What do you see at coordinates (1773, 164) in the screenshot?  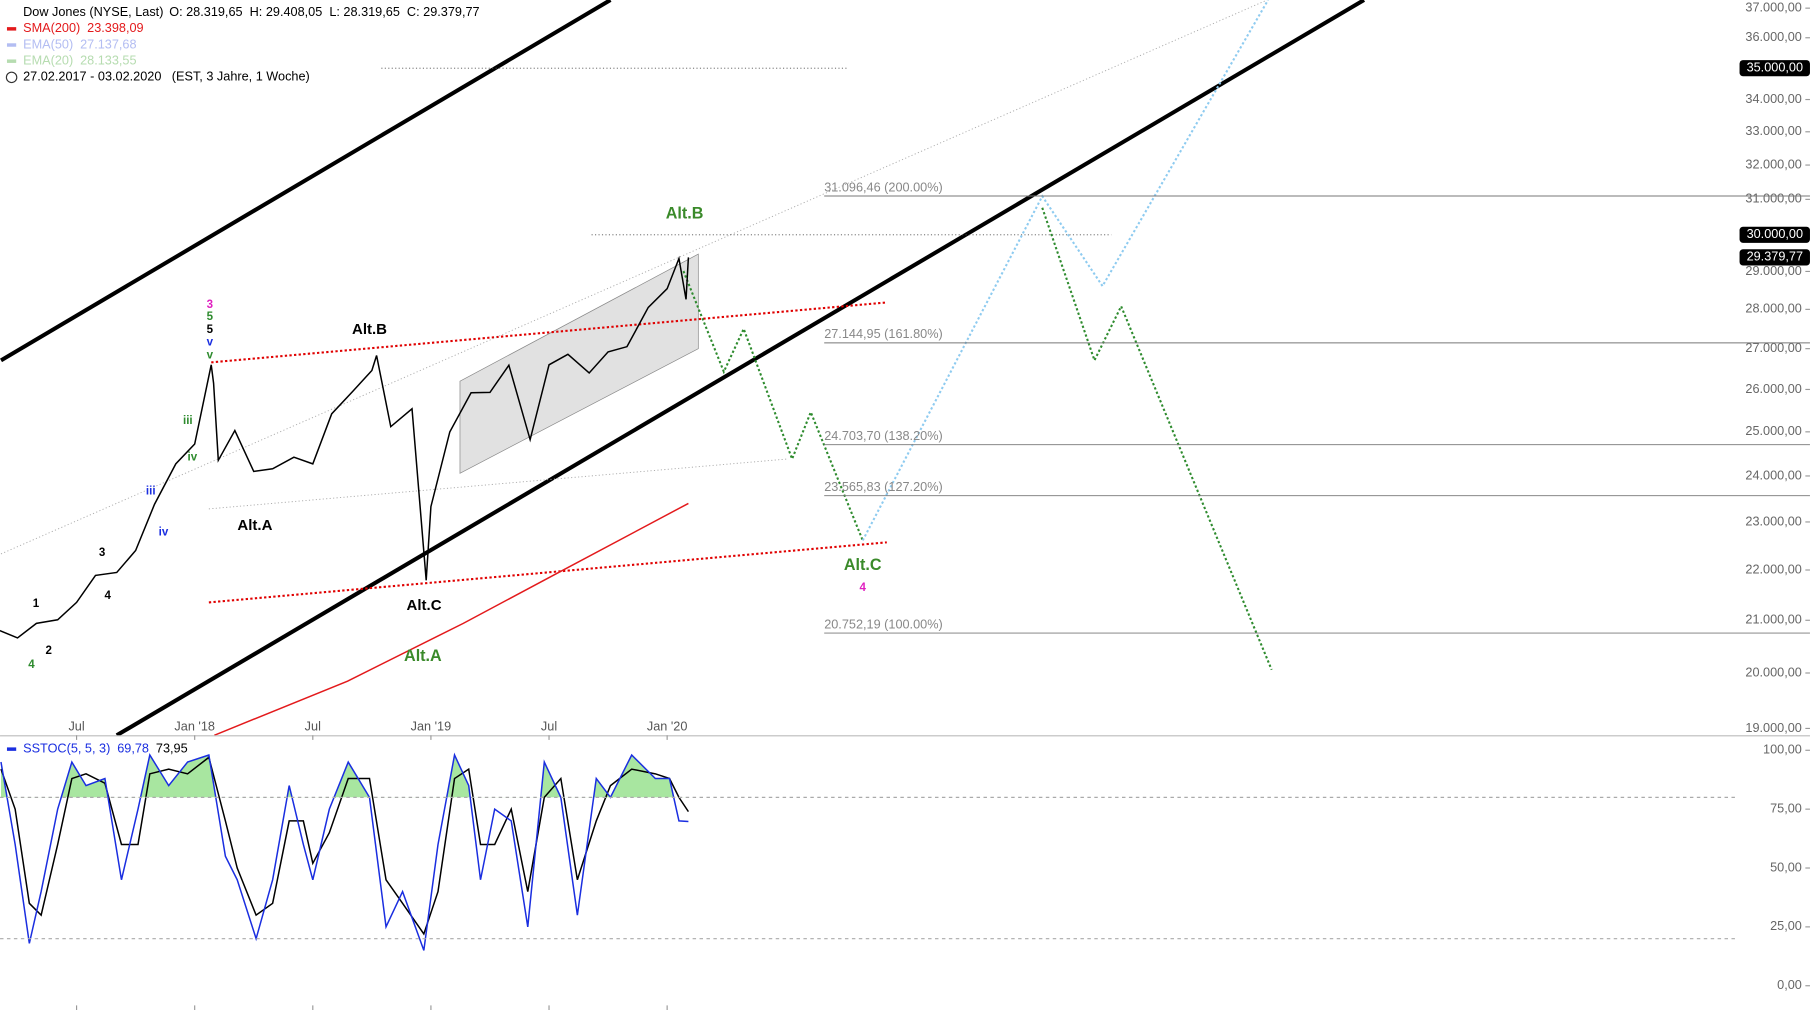 I see `y-tick-label: 32.000,00` at bounding box center [1773, 164].